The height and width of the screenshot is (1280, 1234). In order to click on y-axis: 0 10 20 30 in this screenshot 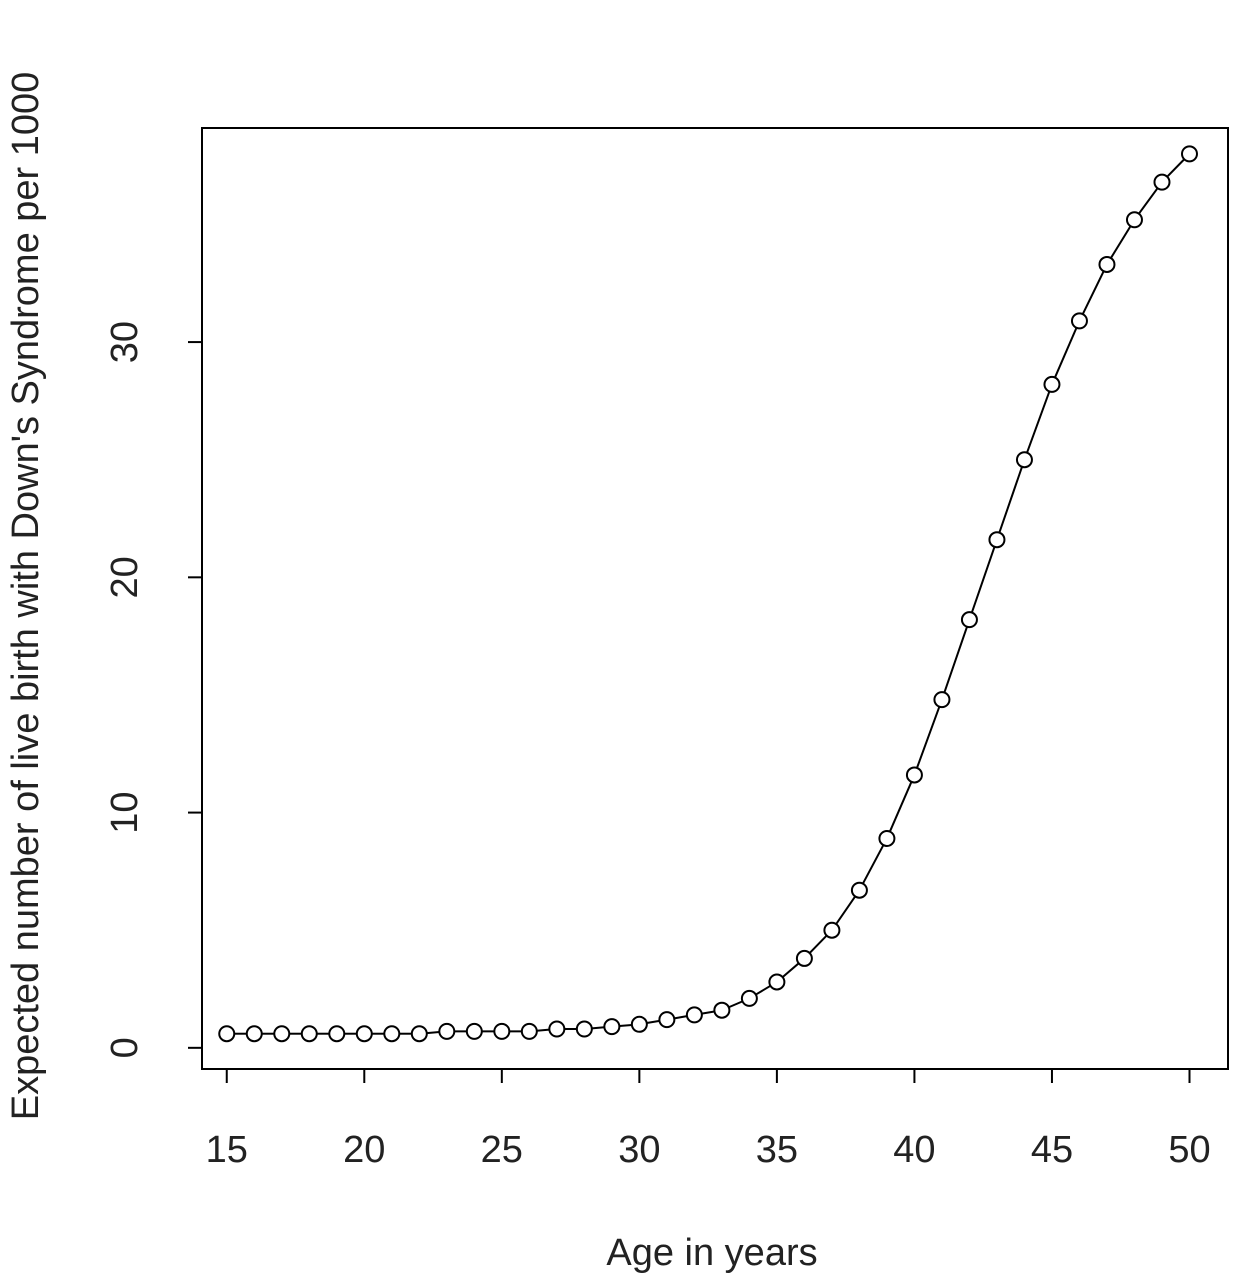, I will do `click(153, 689)`.